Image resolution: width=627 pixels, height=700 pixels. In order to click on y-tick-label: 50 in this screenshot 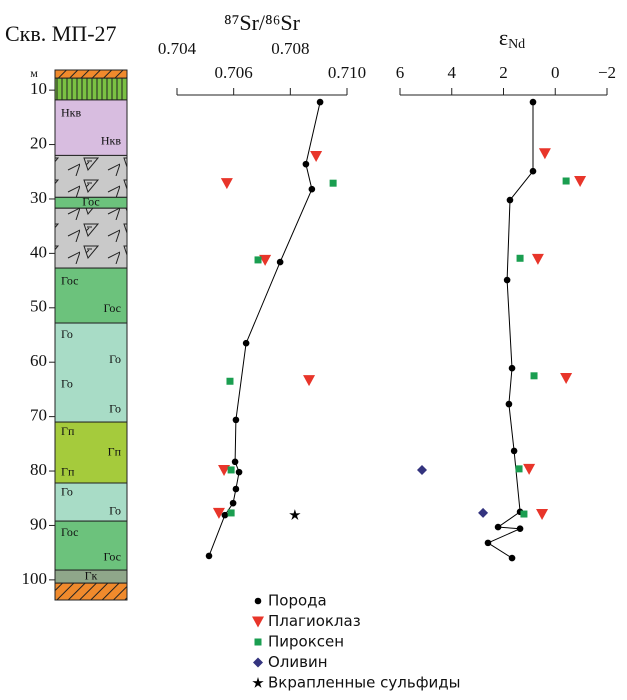, I will do `click(38, 306)`.